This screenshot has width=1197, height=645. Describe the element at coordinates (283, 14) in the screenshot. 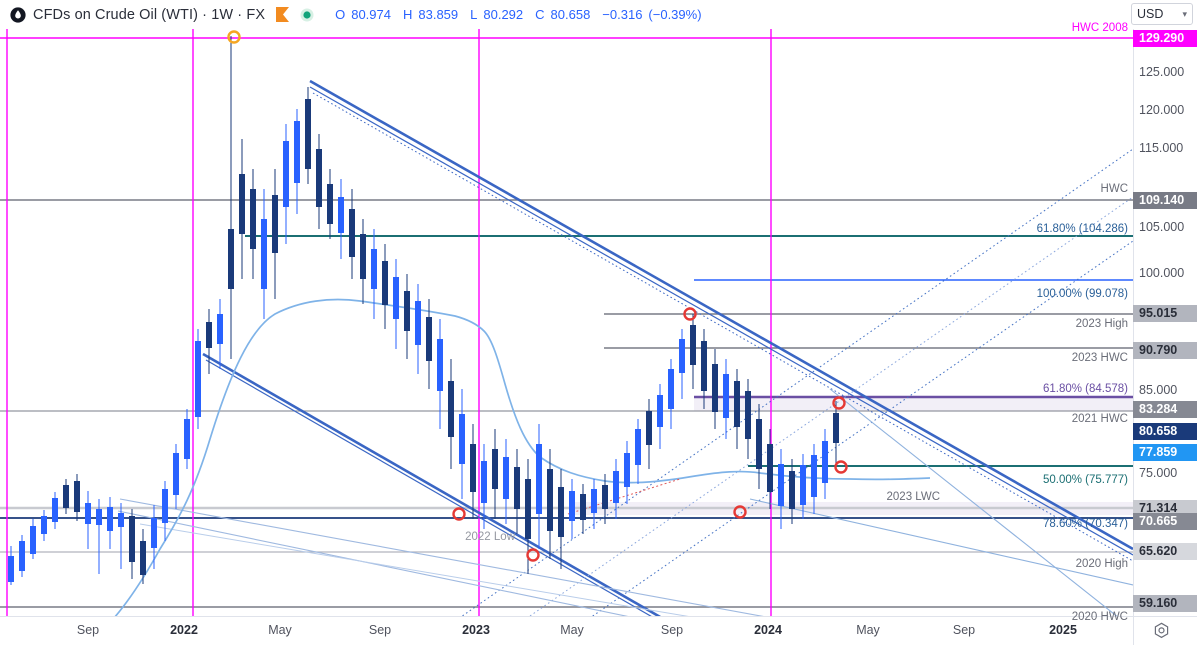

I see `fx-orange-icon` at that location.